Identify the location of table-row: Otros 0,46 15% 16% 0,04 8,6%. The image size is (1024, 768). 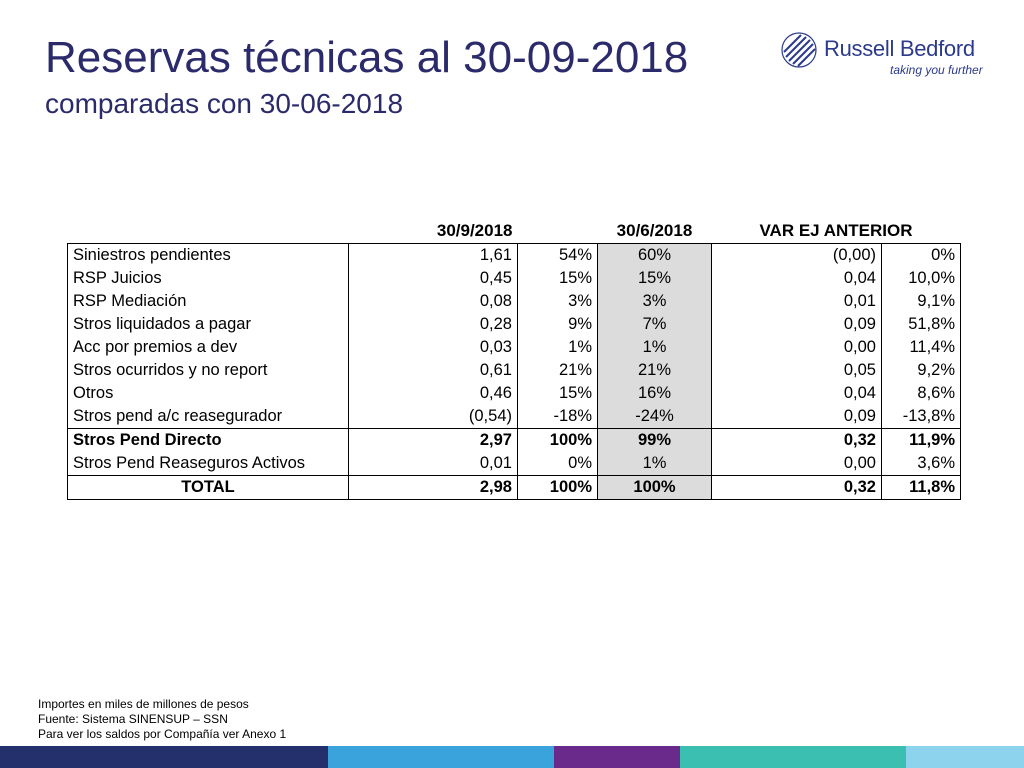
(514, 393).